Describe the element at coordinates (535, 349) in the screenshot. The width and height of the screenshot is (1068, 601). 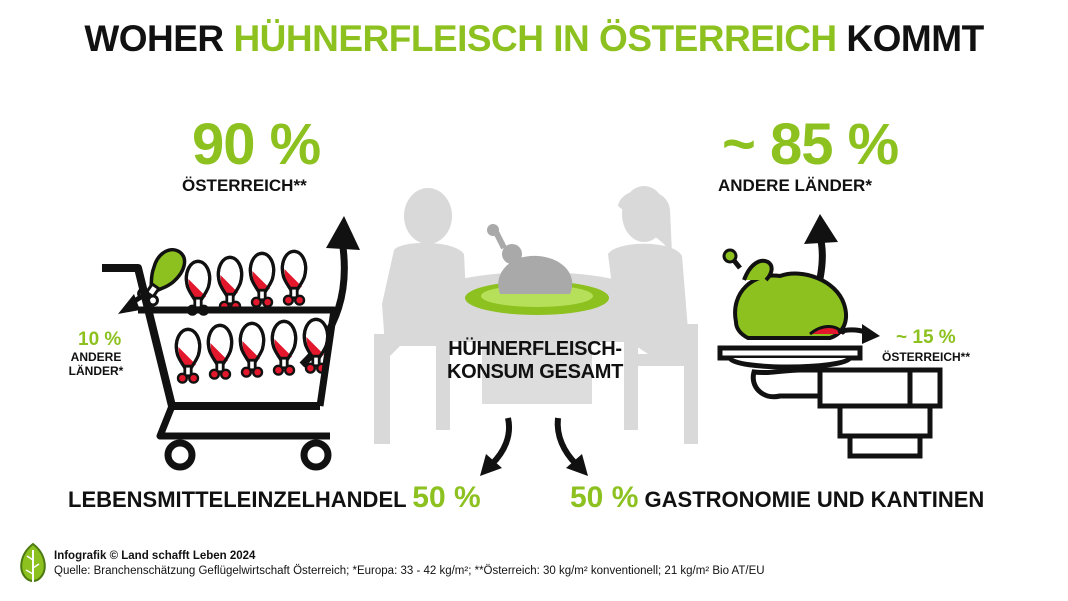
I see `center-label-line1: HÜHNERFLEISCH-` at that location.